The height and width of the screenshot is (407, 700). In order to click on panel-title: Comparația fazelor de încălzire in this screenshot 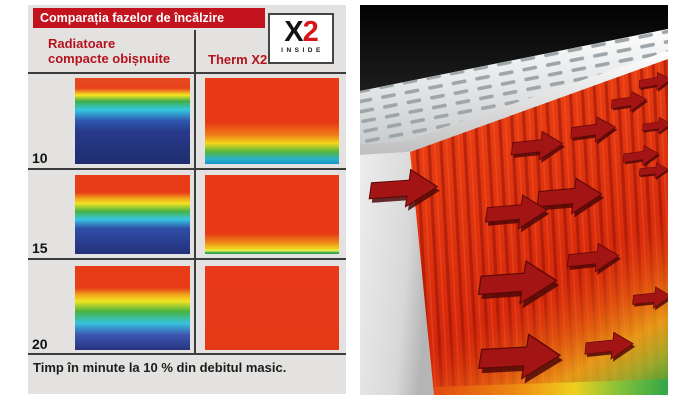, I will do `click(149, 18)`.